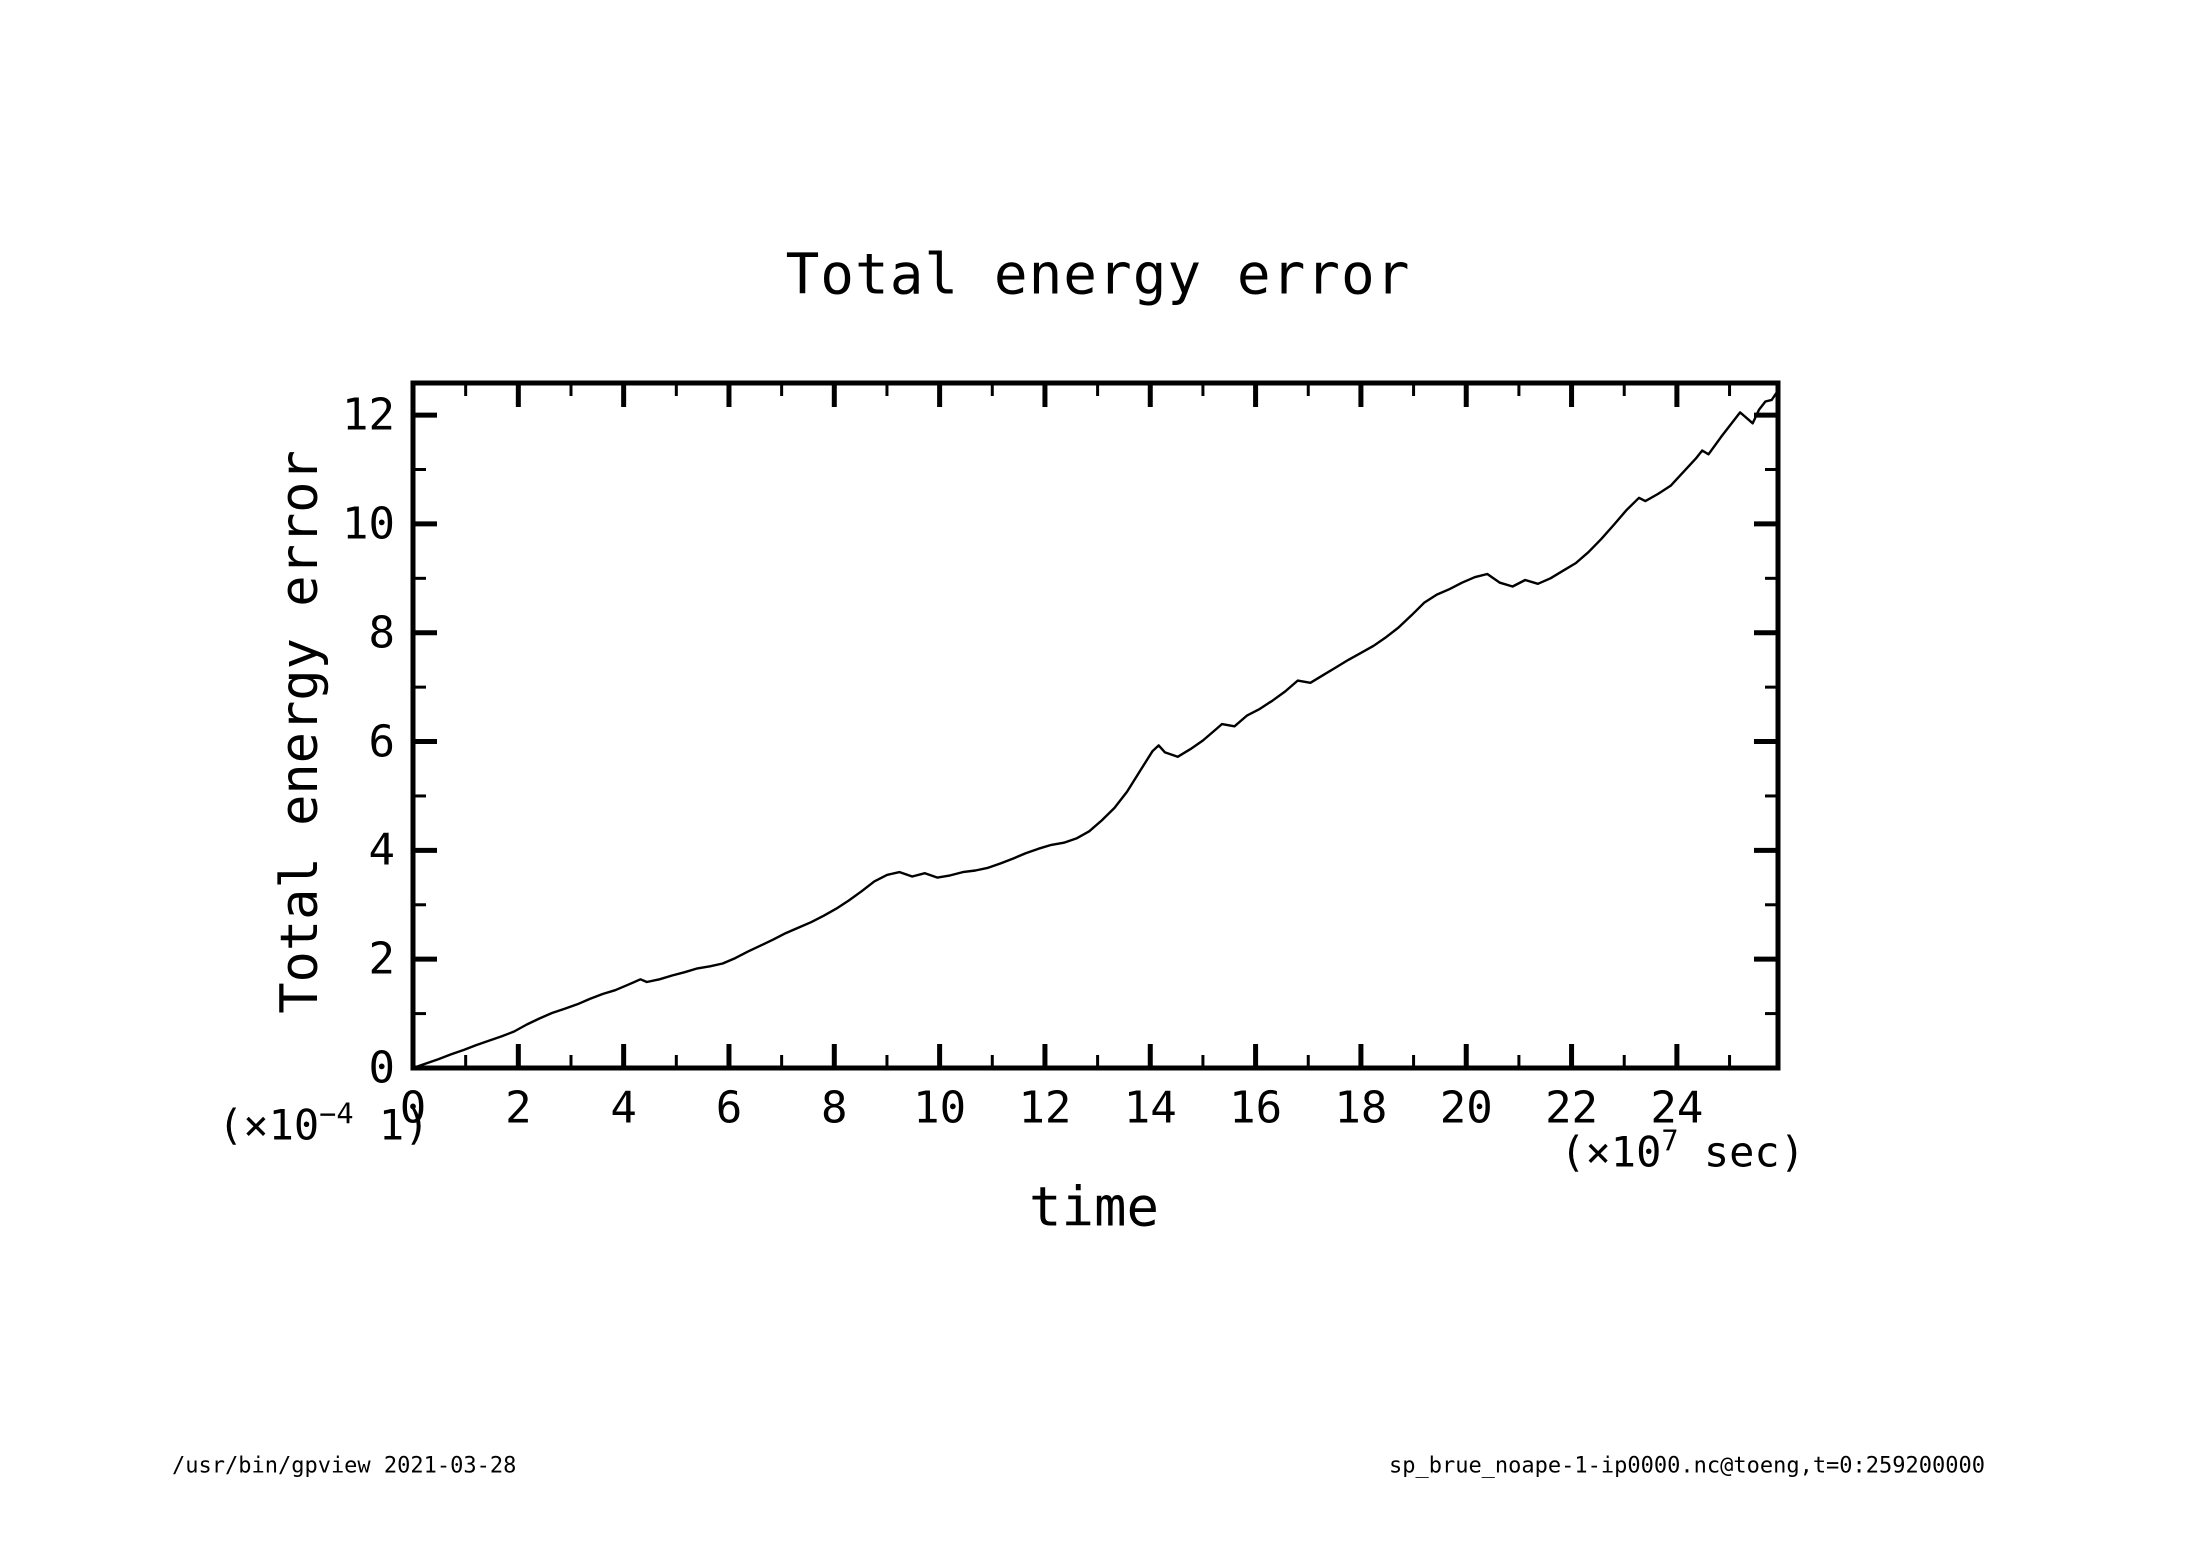 The image size is (2188, 1546). Describe the element at coordinates (1045, 1108) in the screenshot. I see `x-tick-label: 12` at that location.